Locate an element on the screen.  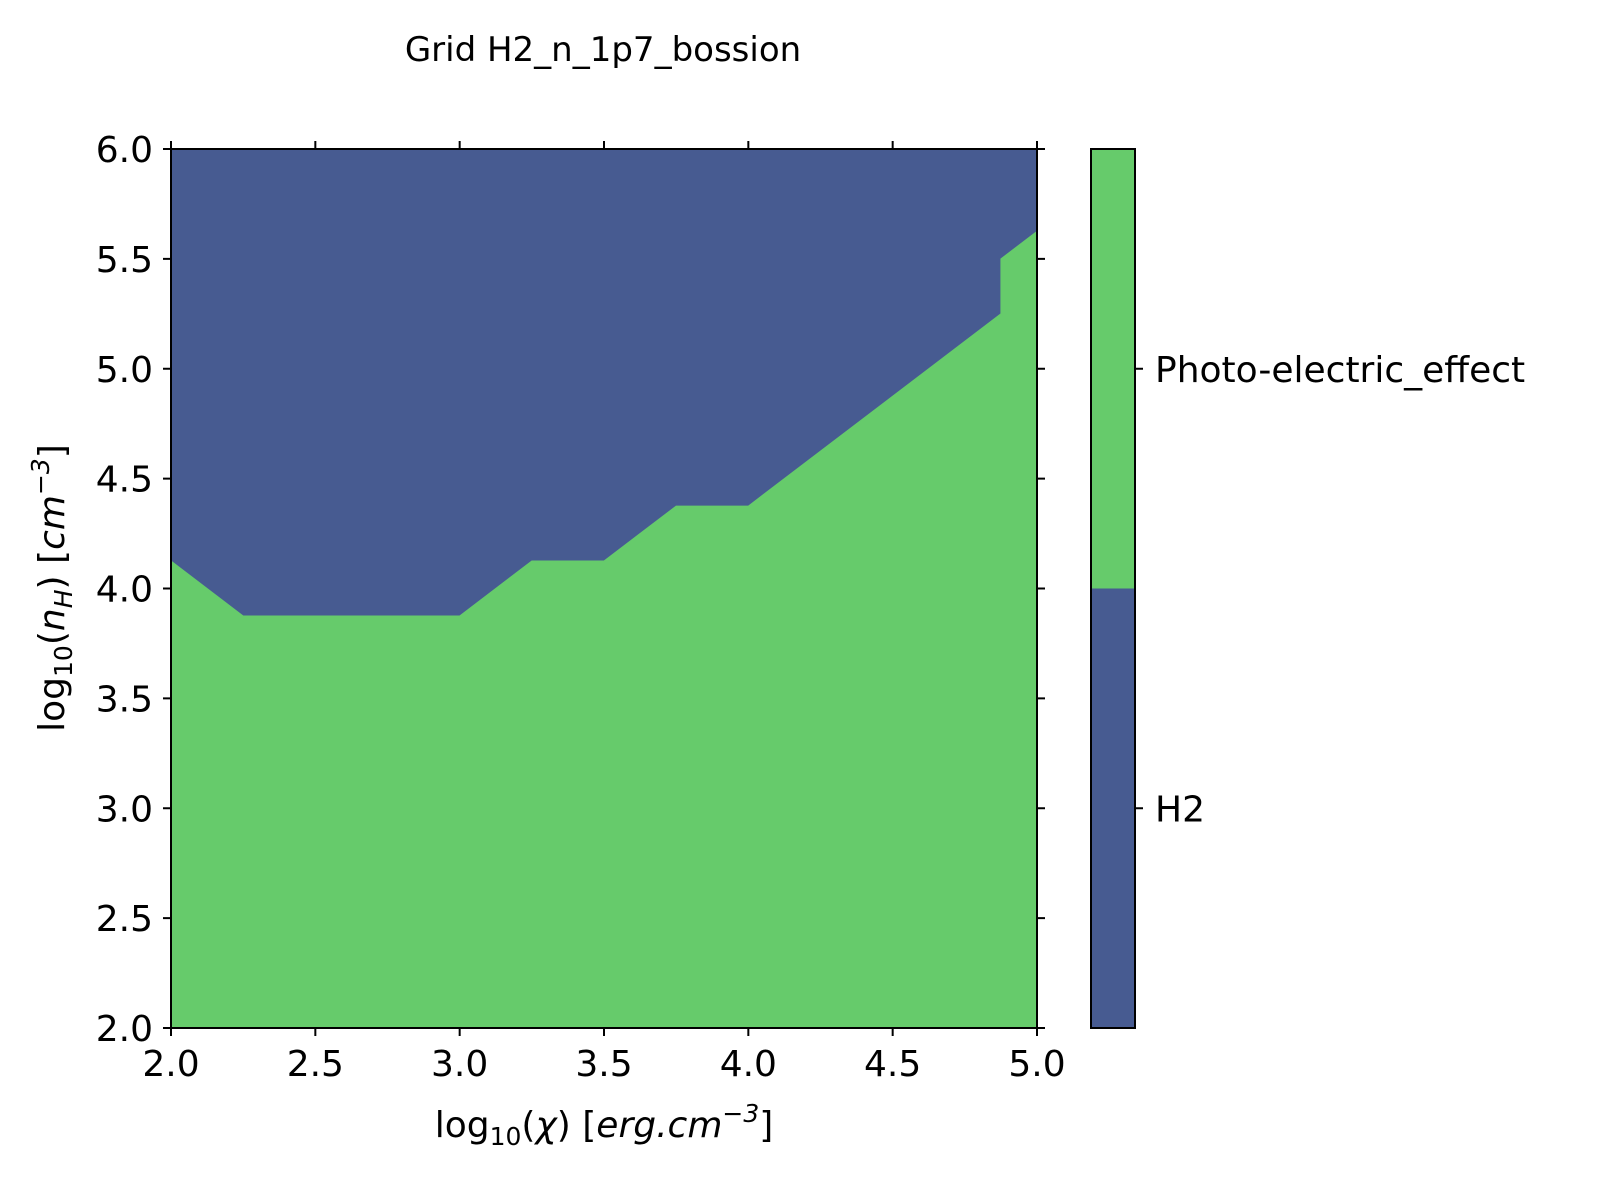
x-axis-label-var: ( is located at coordinates (528, 1125).